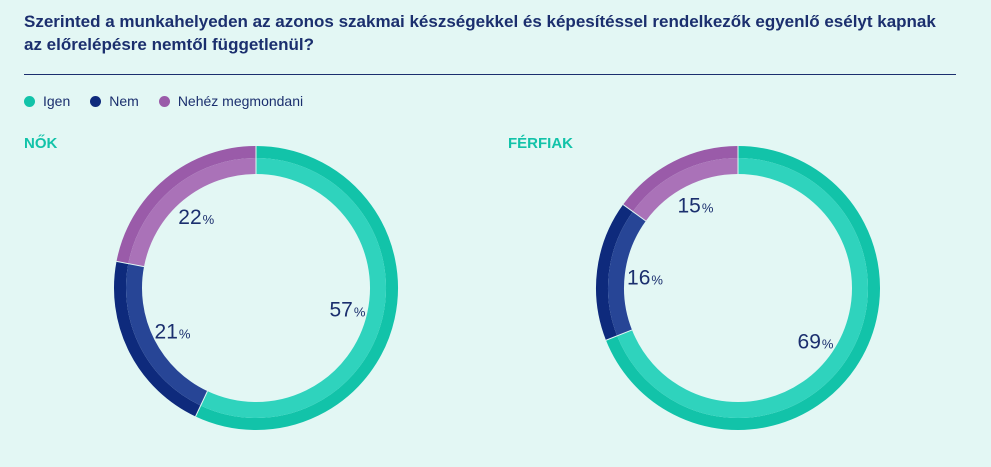  I want to click on donut-ferfiak-slice-nem-inner, so click(627, 273).